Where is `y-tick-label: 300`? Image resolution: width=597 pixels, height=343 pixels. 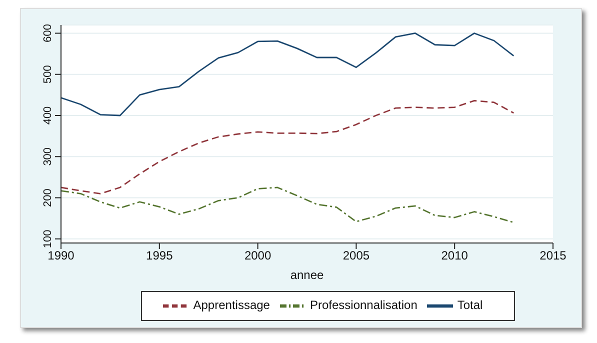
y-tick-label: 300 is located at coordinates (48, 156).